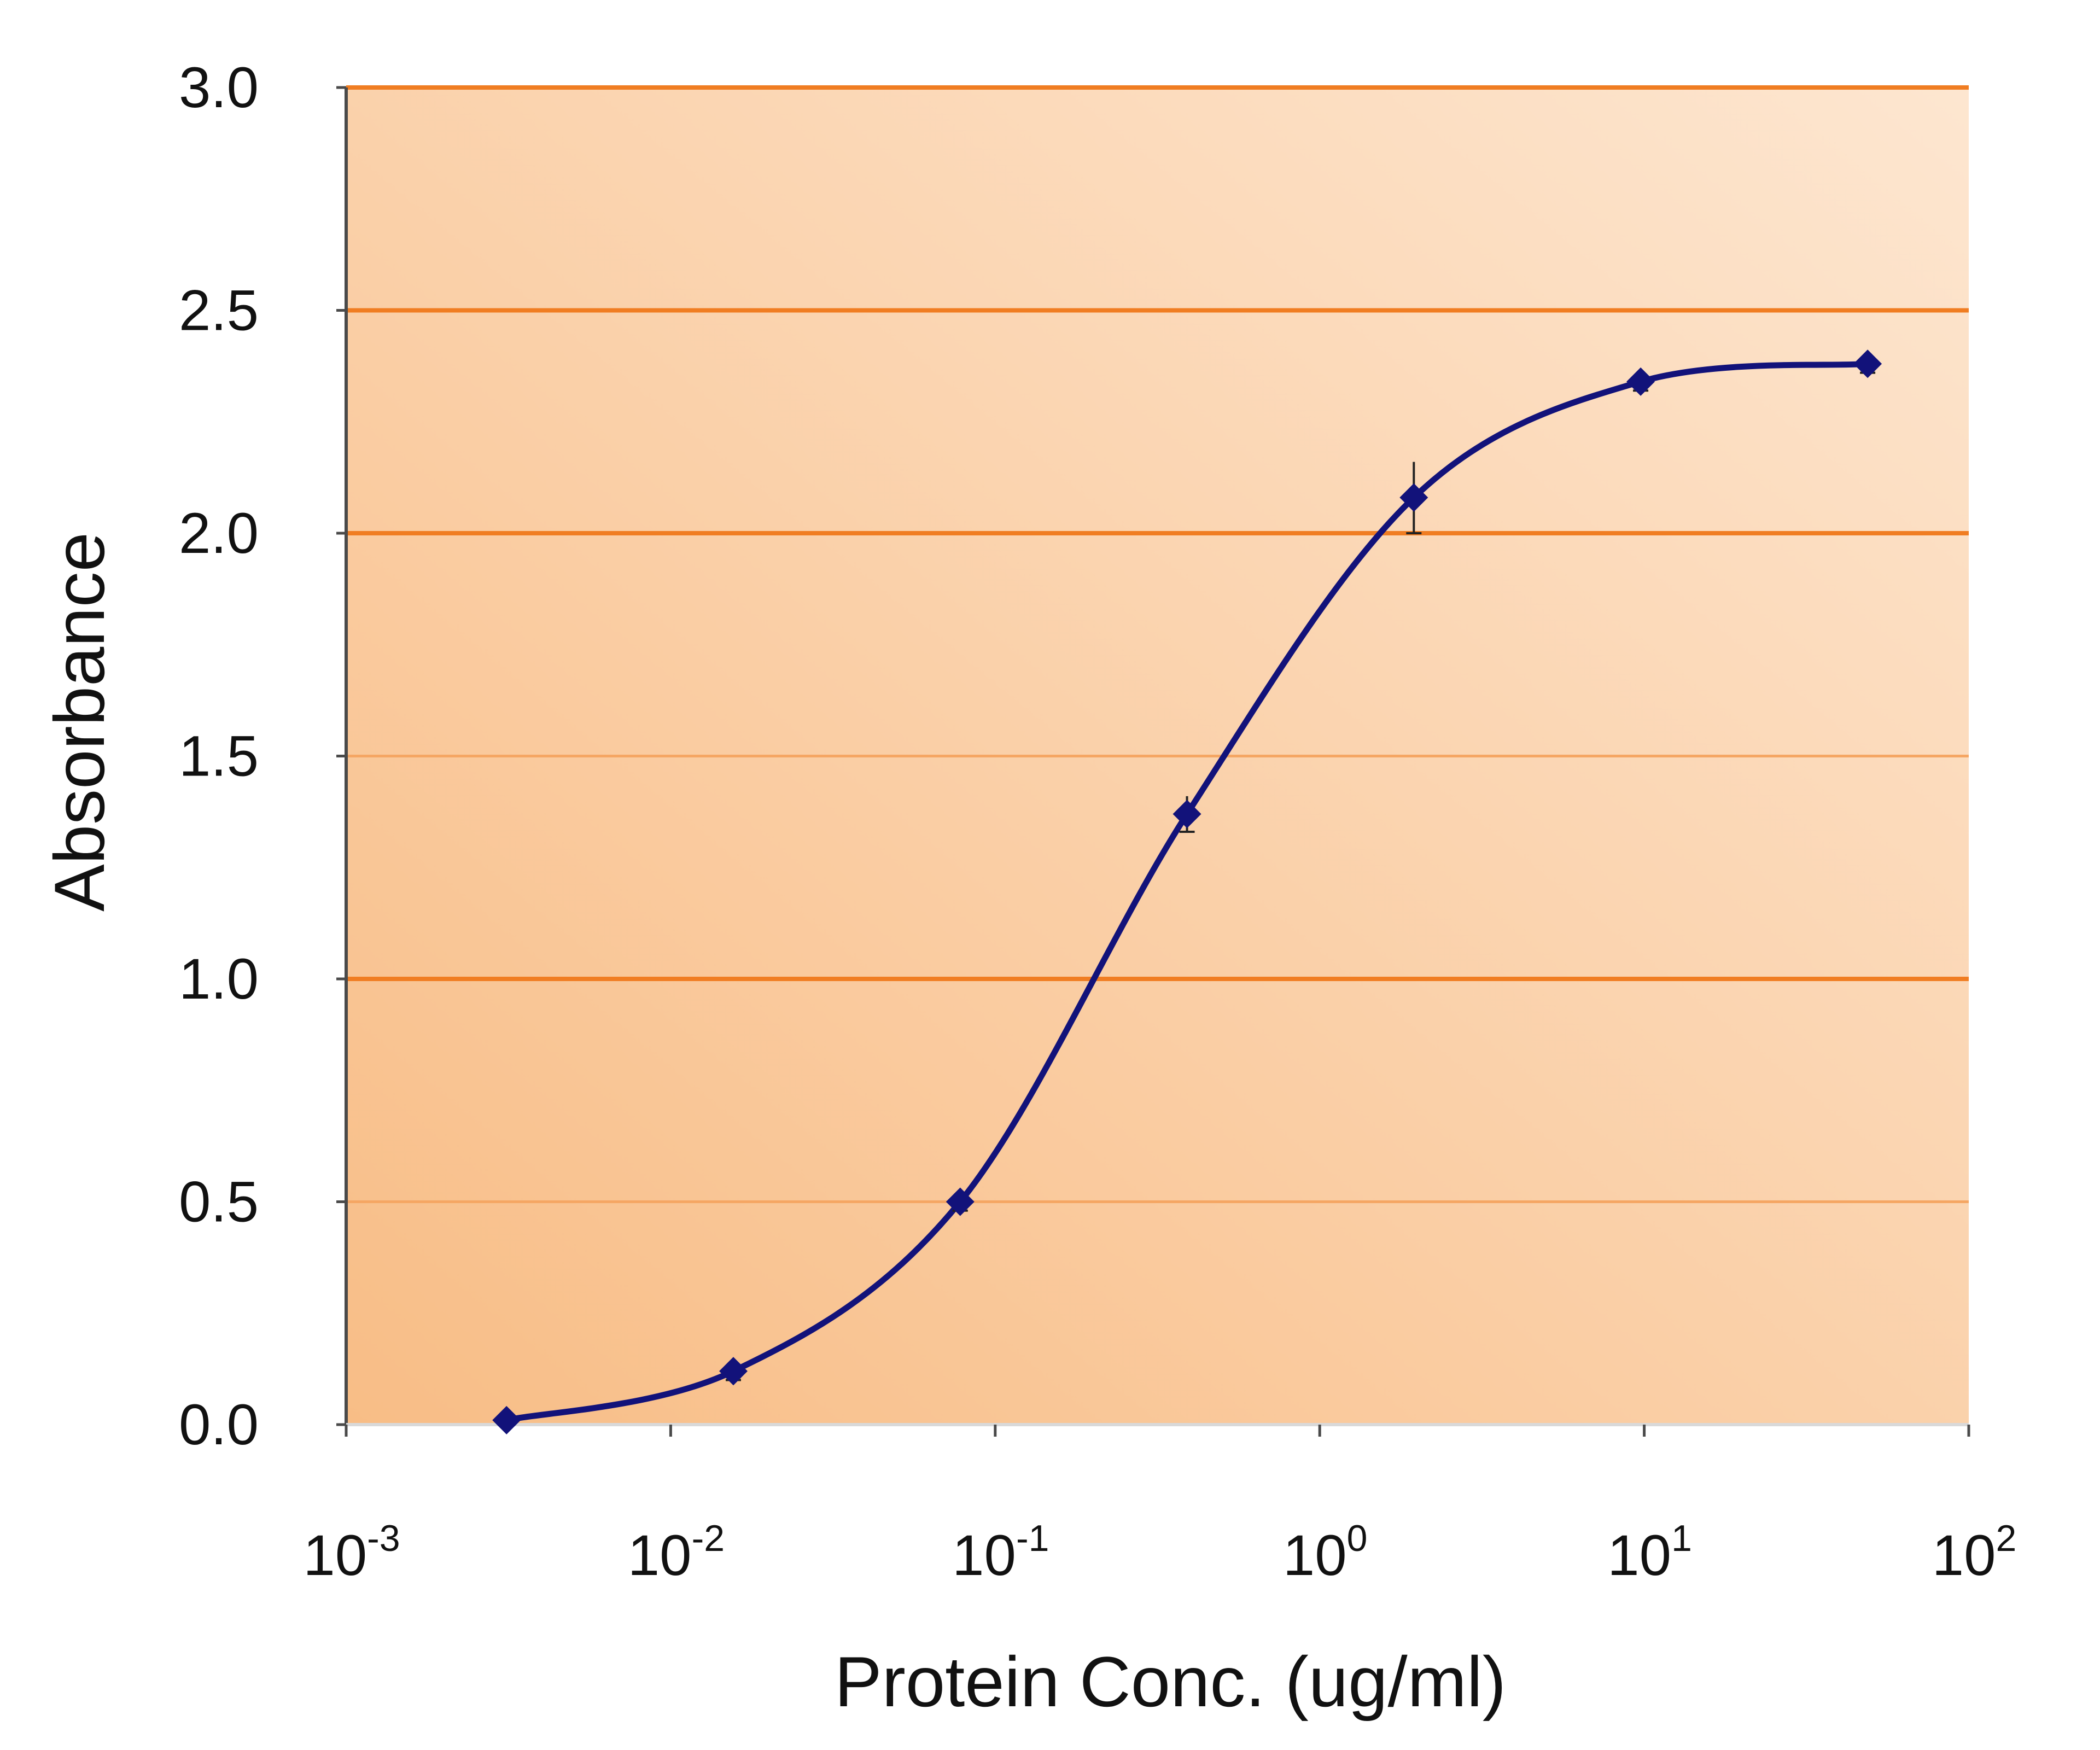  What do you see at coordinates (219, 979) in the screenshot?
I see `y-tick-label: 1.0` at bounding box center [219, 979].